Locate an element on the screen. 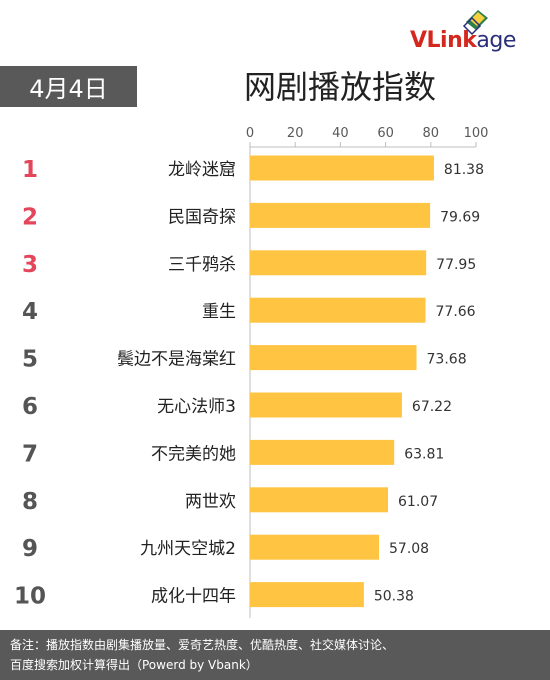 The image size is (550, 680). rank-number: 2 is located at coordinates (30, 217).